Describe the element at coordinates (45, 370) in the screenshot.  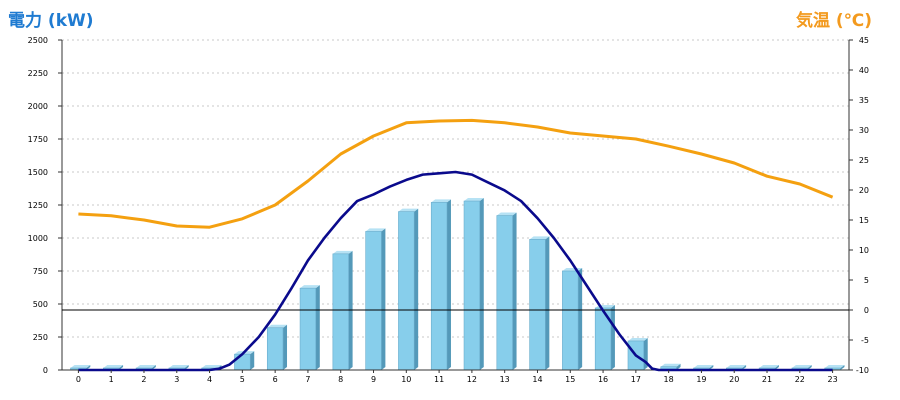
I see `left-tick-label: 0` at that location.